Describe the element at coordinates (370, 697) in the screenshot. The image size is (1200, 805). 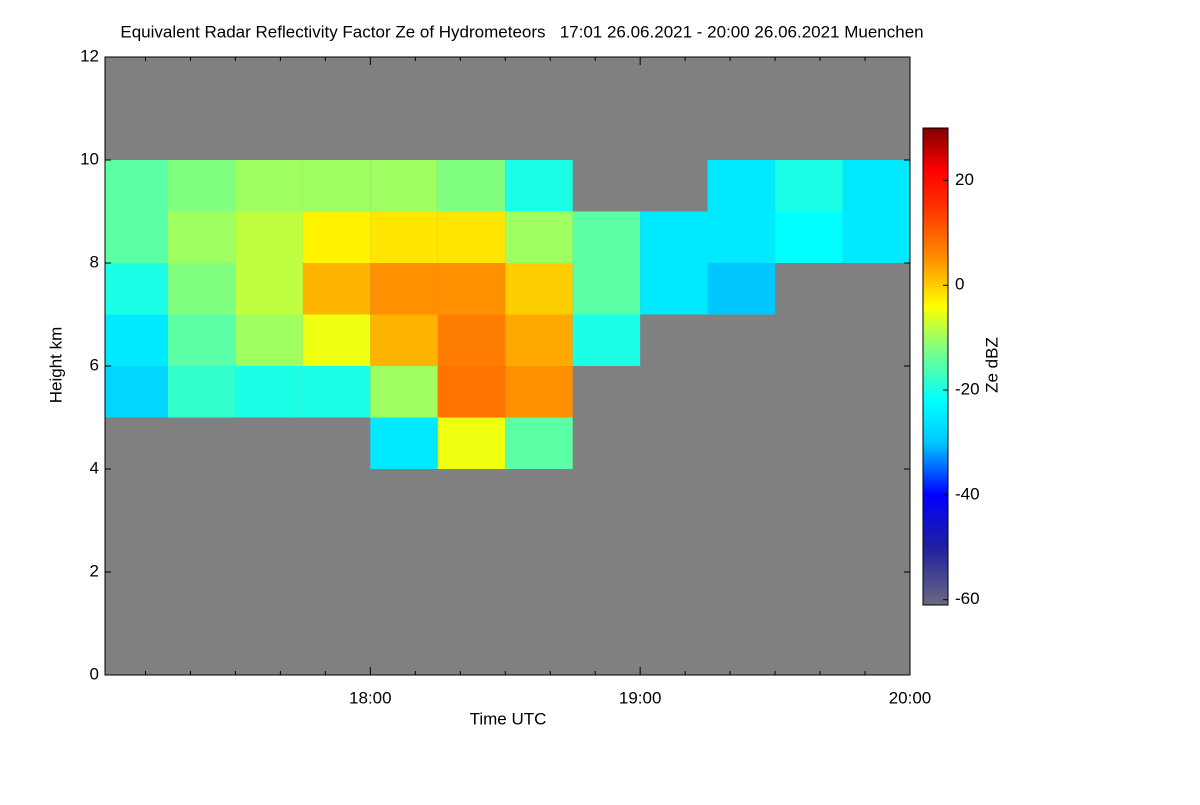
I see `x-tick-label: 18:00` at that location.